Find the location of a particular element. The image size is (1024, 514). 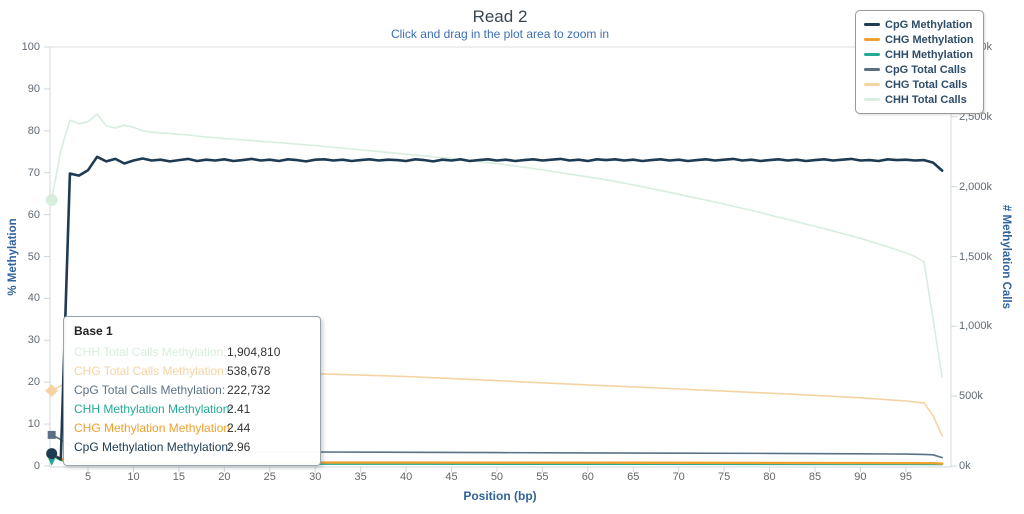

tooltip-row-value: 2.41 is located at coordinates (239, 409).